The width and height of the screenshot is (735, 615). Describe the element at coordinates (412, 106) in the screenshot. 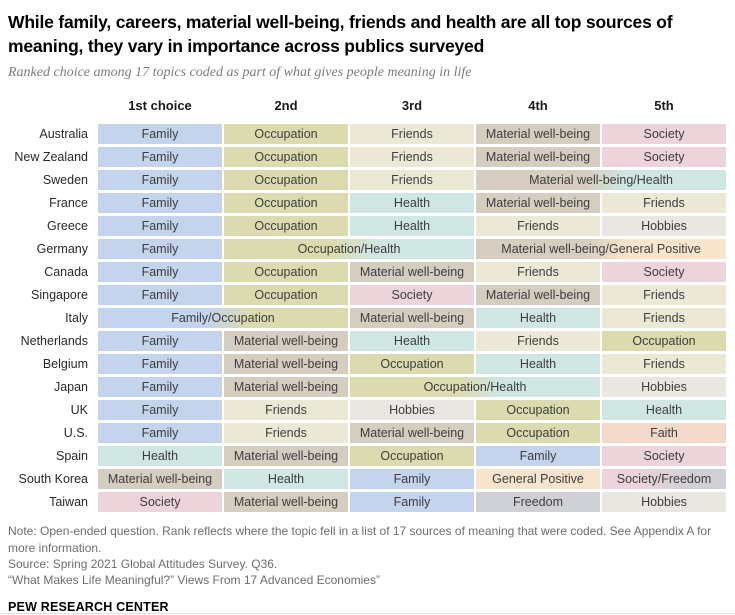

I see `column-header: 3rd` at that location.